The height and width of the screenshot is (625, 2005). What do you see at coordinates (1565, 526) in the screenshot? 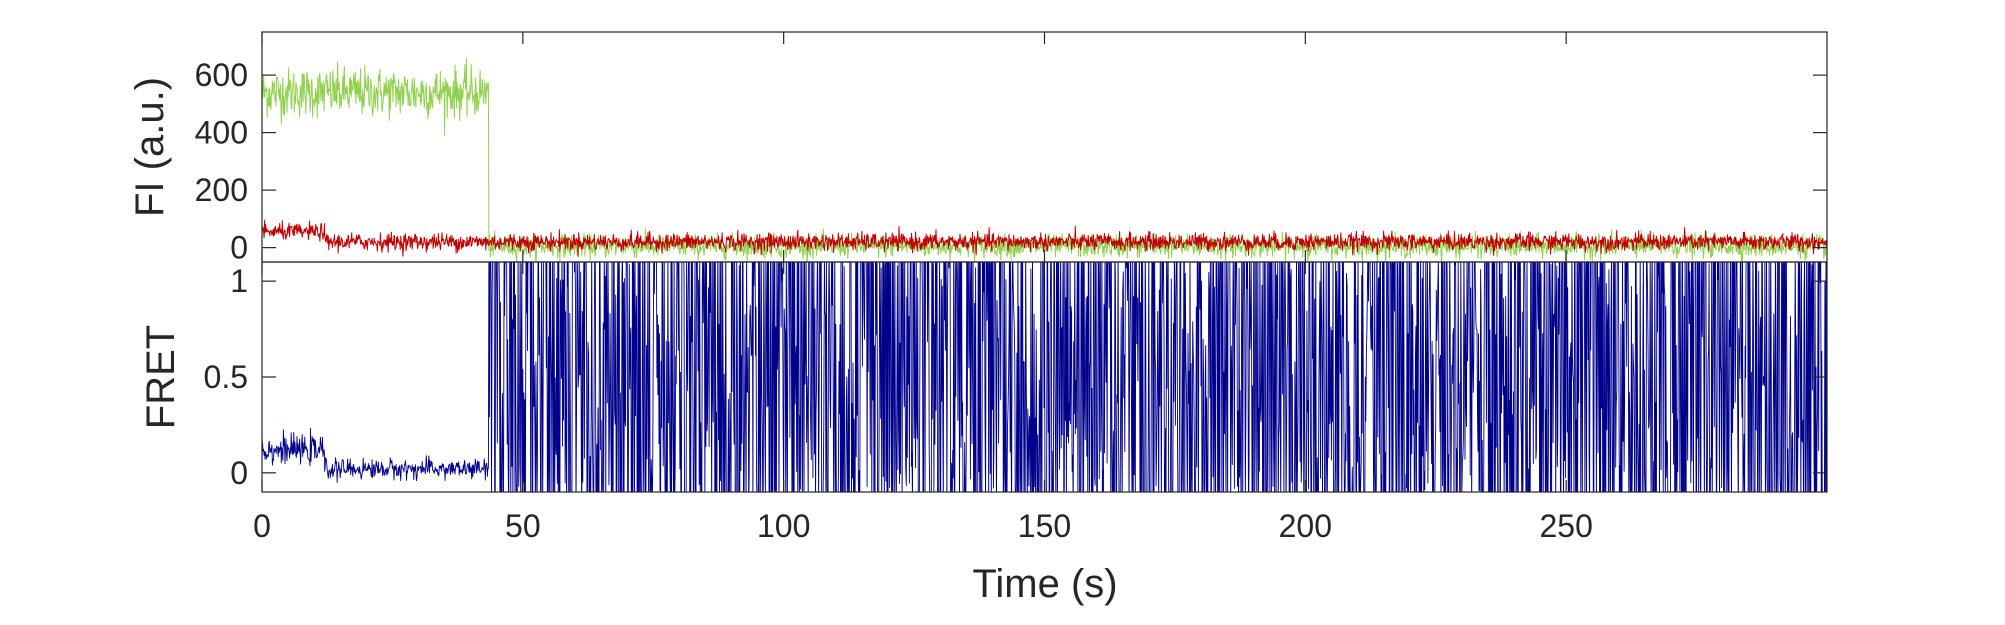
I see `time-x-tick-label: 250` at bounding box center [1565, 526].